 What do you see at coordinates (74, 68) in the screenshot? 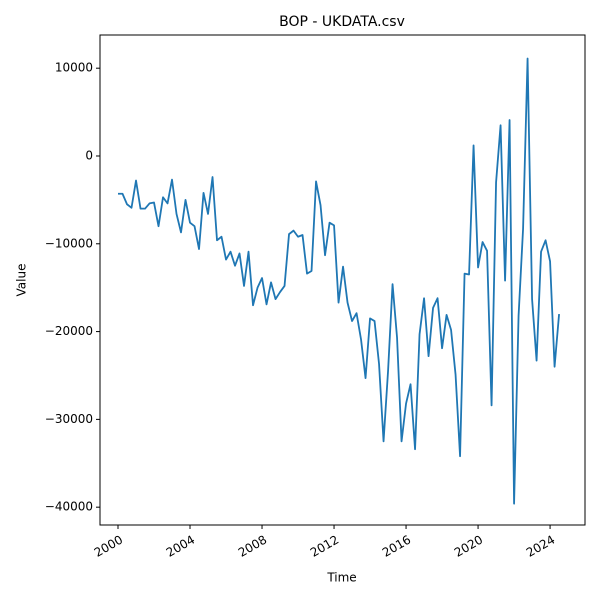
I see `y-tick-label: 10000` at bounding box center [74, 68].